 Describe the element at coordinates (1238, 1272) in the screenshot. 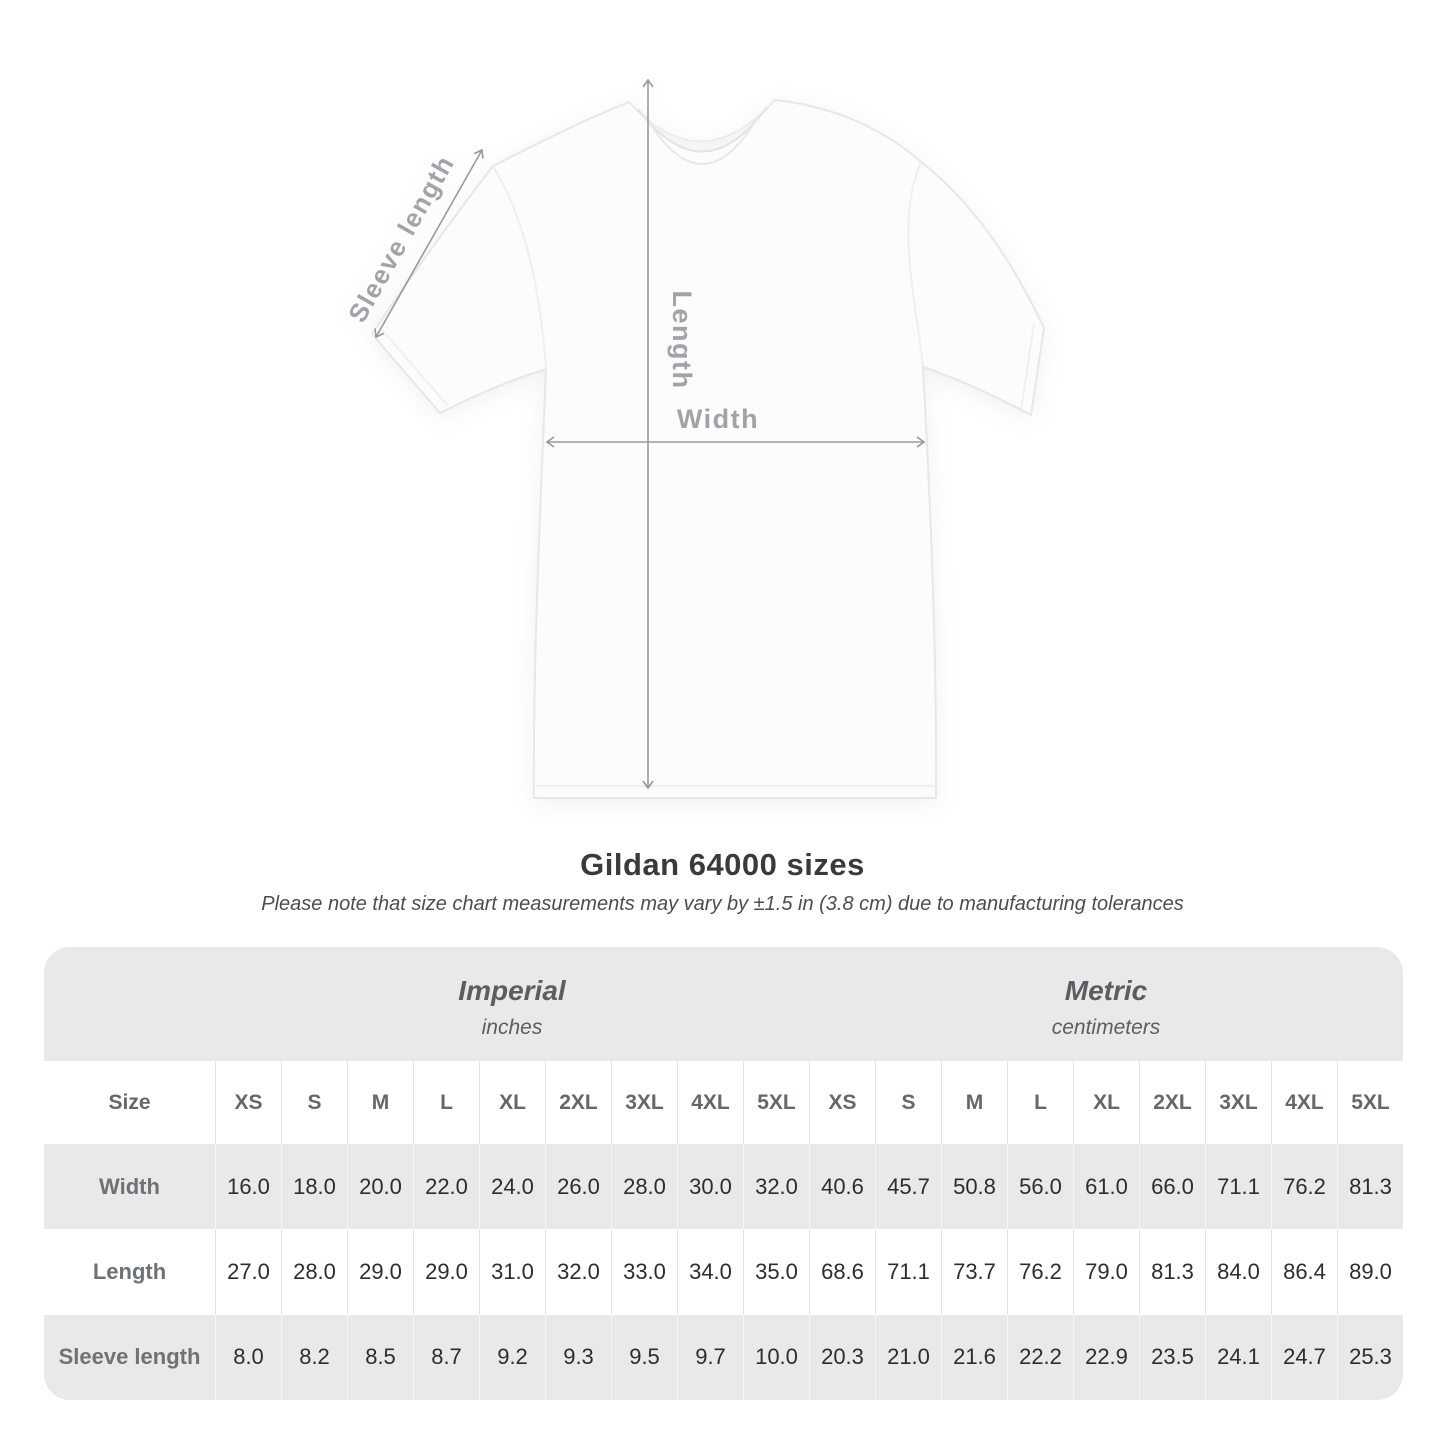

I see `table-cell: 84.0` at that location.